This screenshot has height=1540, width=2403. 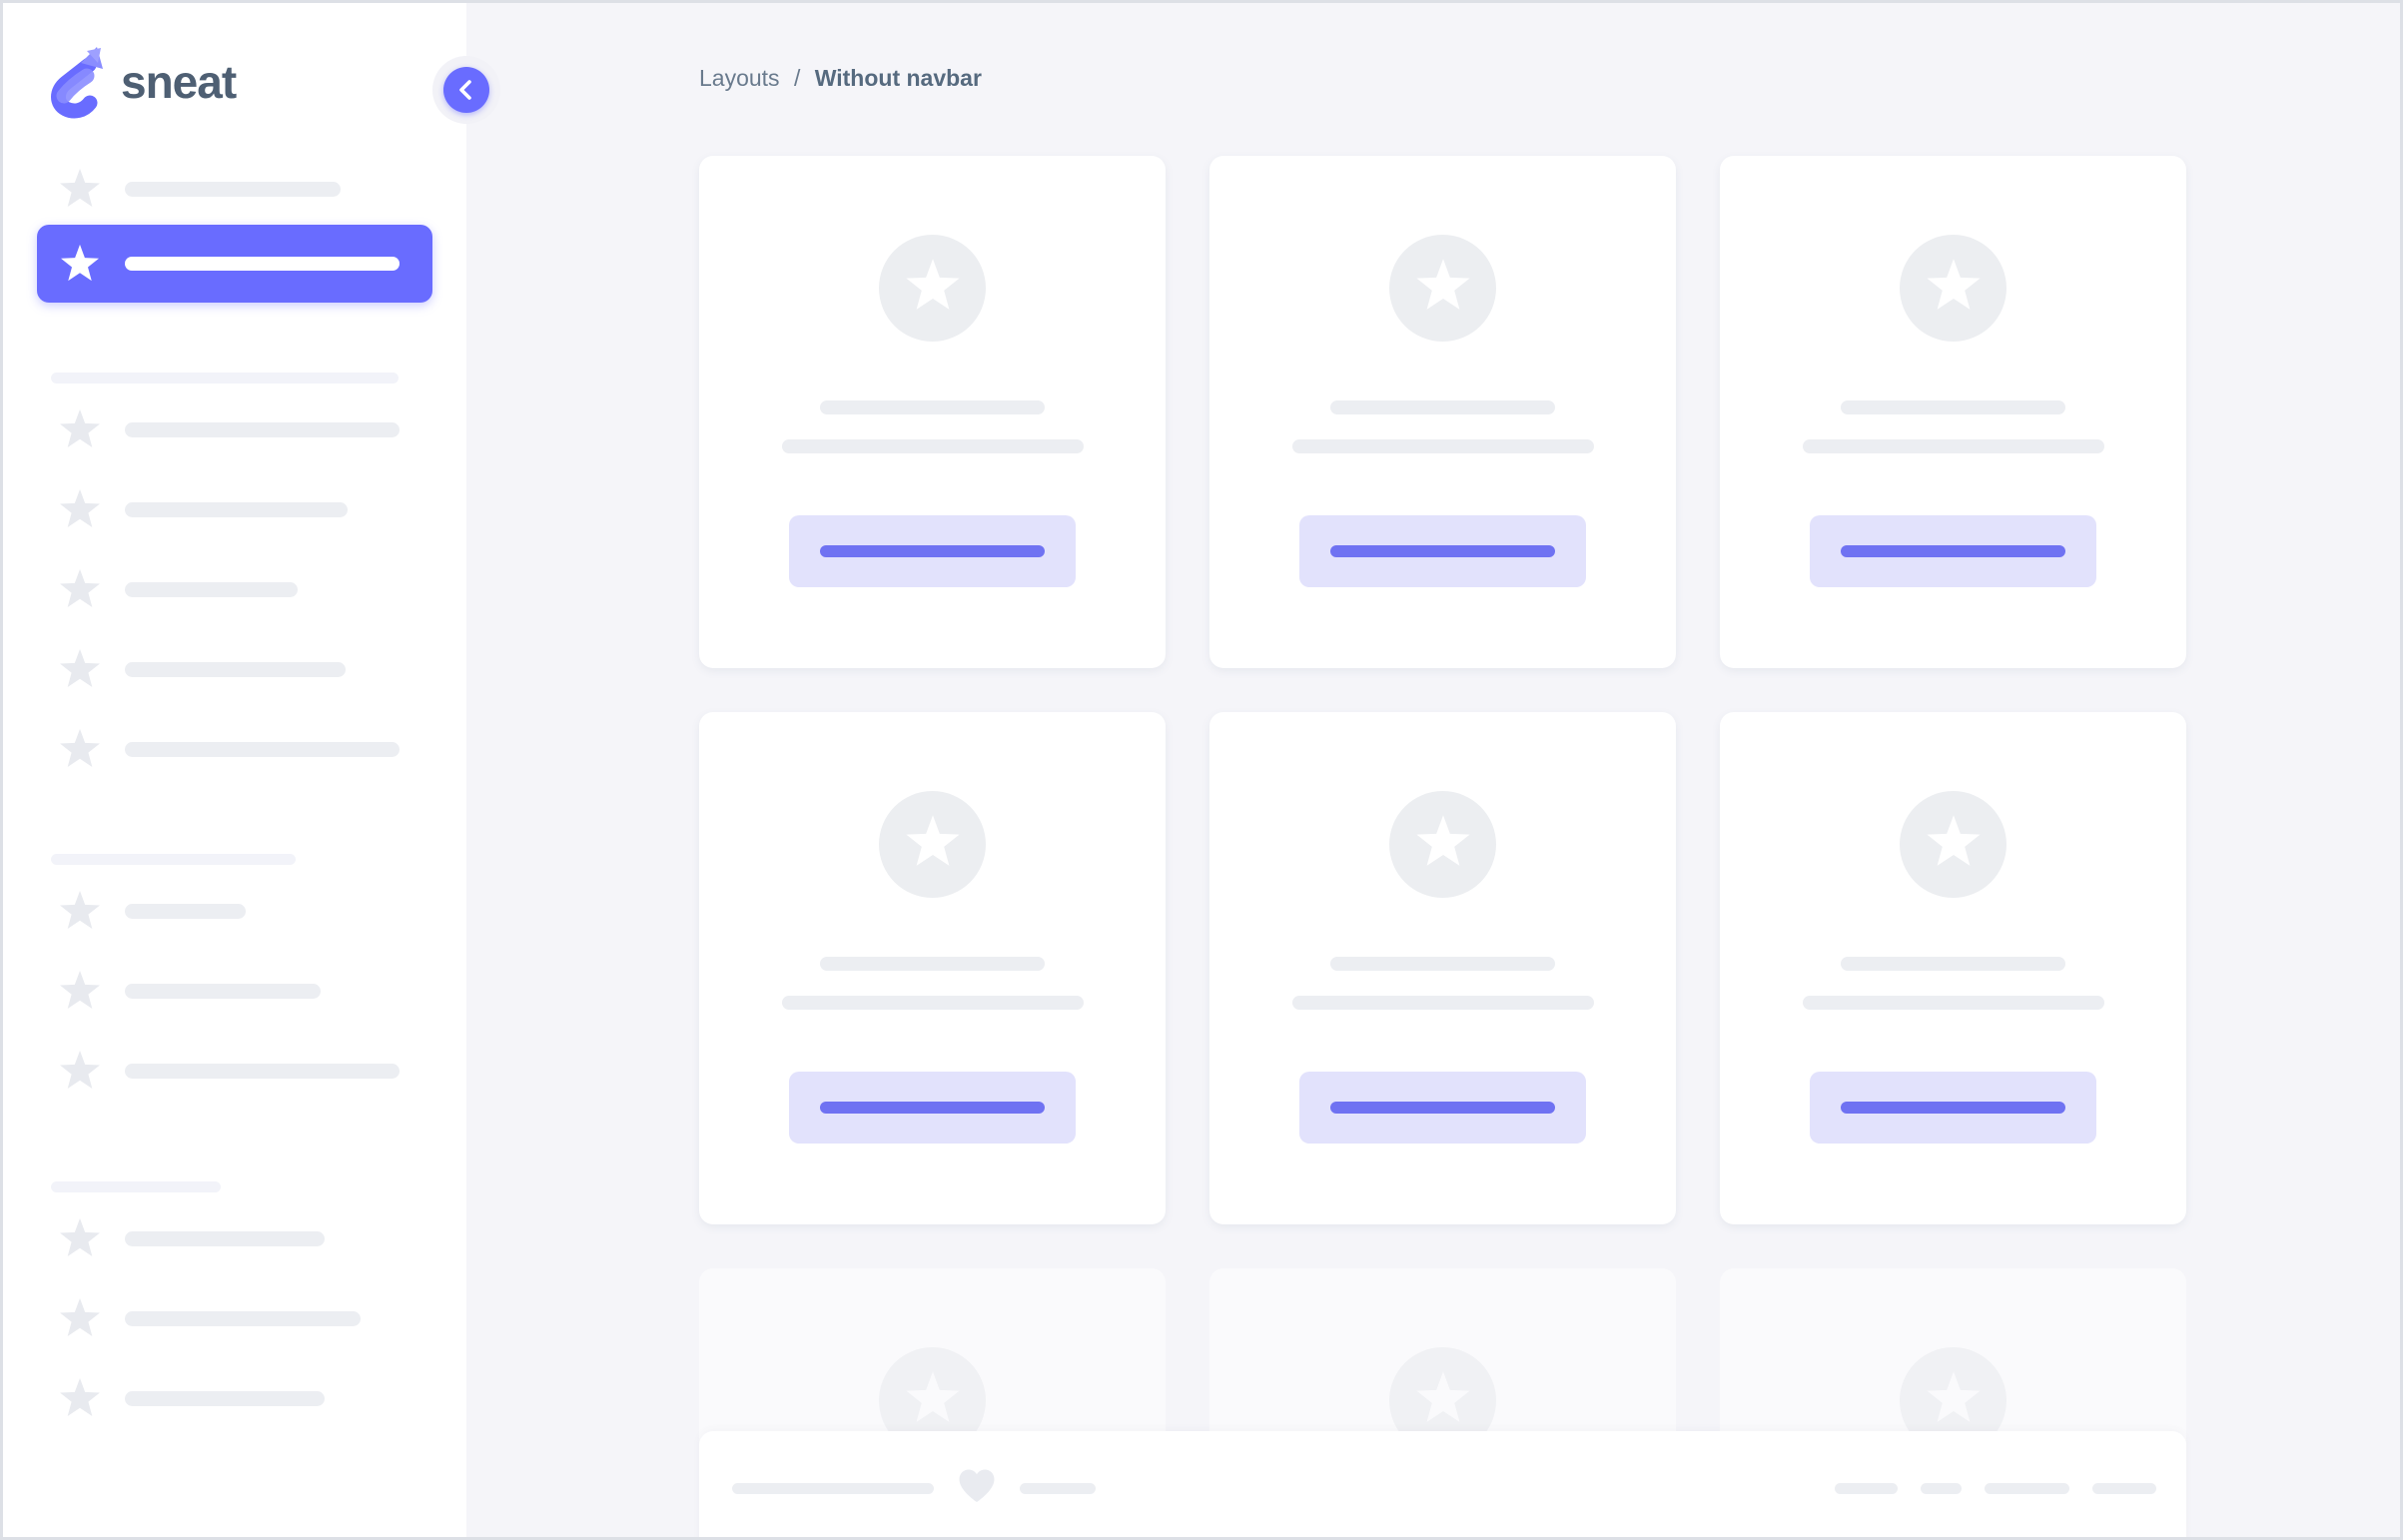 I want to click on sidebar-collapse-button, so click(x=466, y=90).